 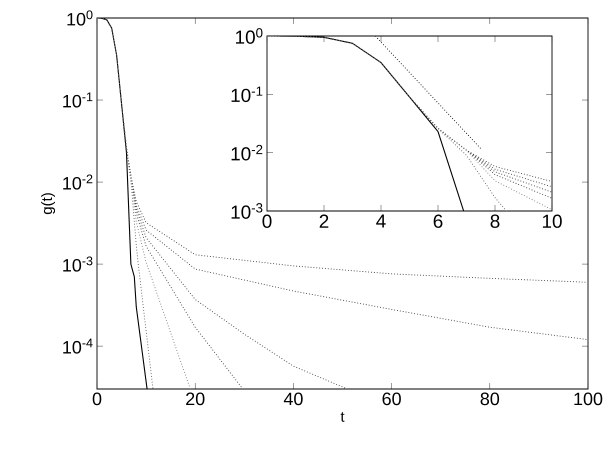 I want to click on x-tick-label: 40, so click(x=293, y=399).